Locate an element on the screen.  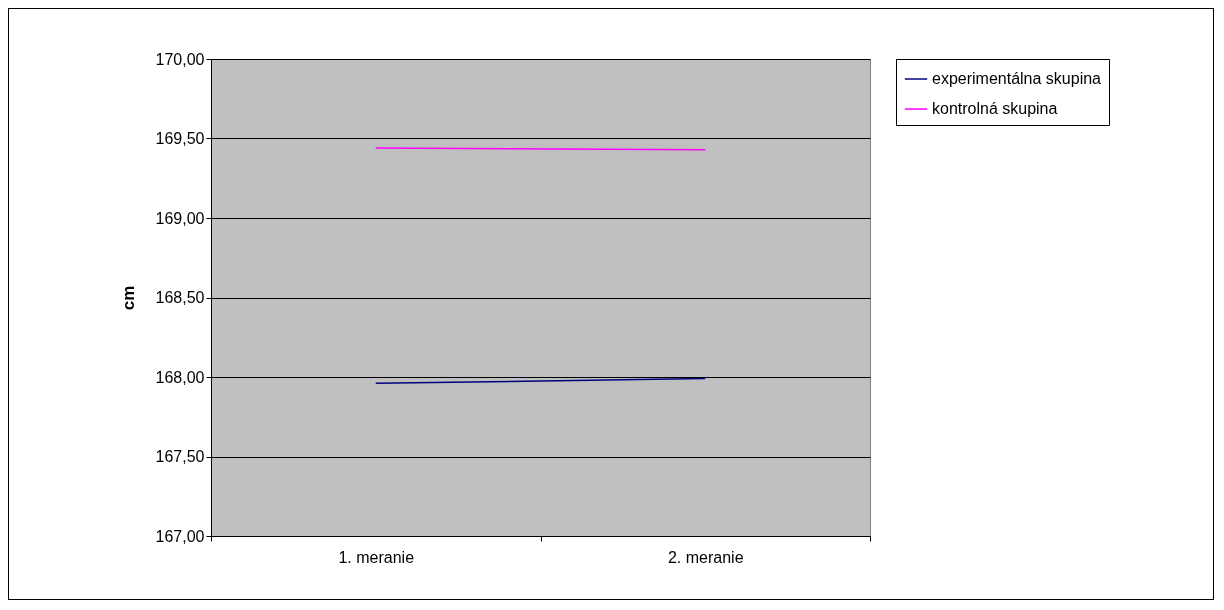
legend-label: kontrolná skupina is located at coordinates (995, 108).